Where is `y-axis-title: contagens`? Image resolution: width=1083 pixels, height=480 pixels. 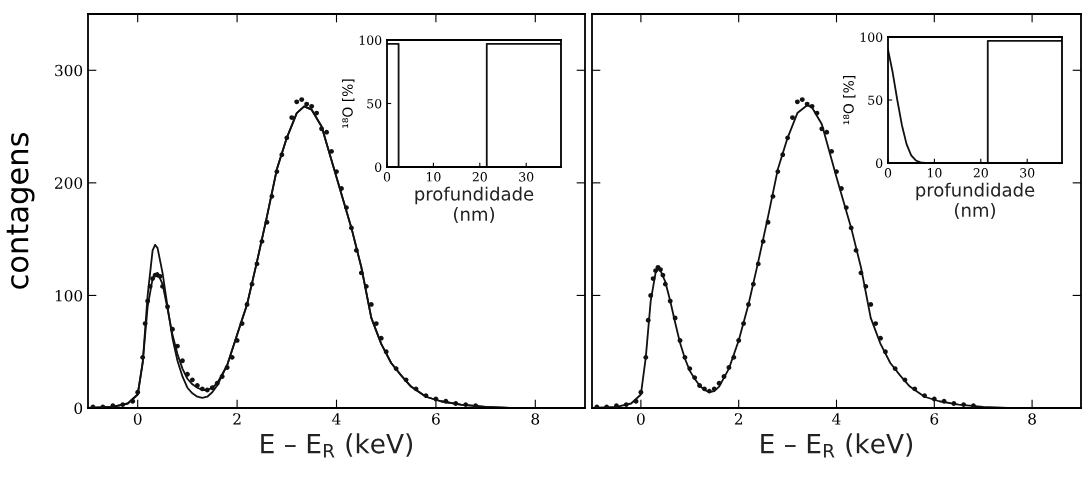
y-axis-title: contagens is located at coordinates (20, 210).